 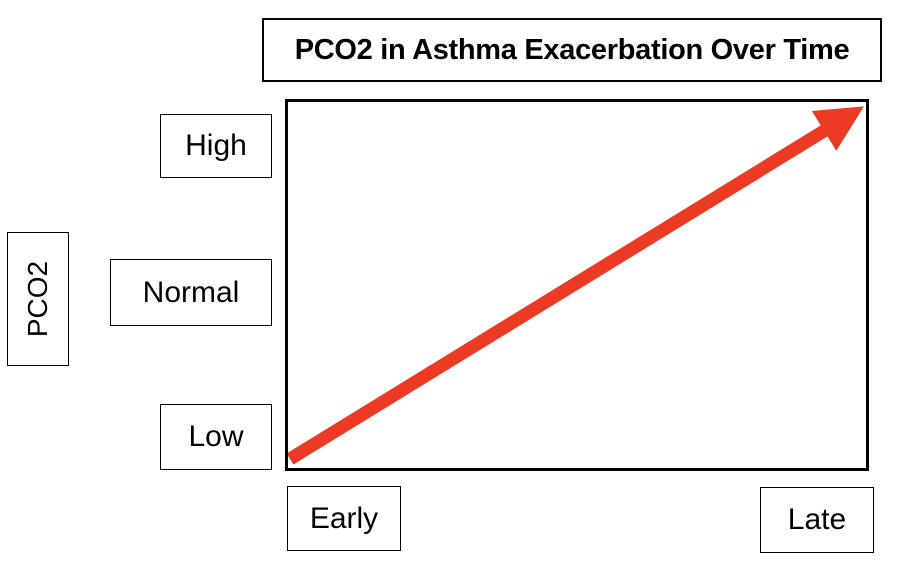 I want to click on x-tick-late-box: Late, so click(x=817, y=520).